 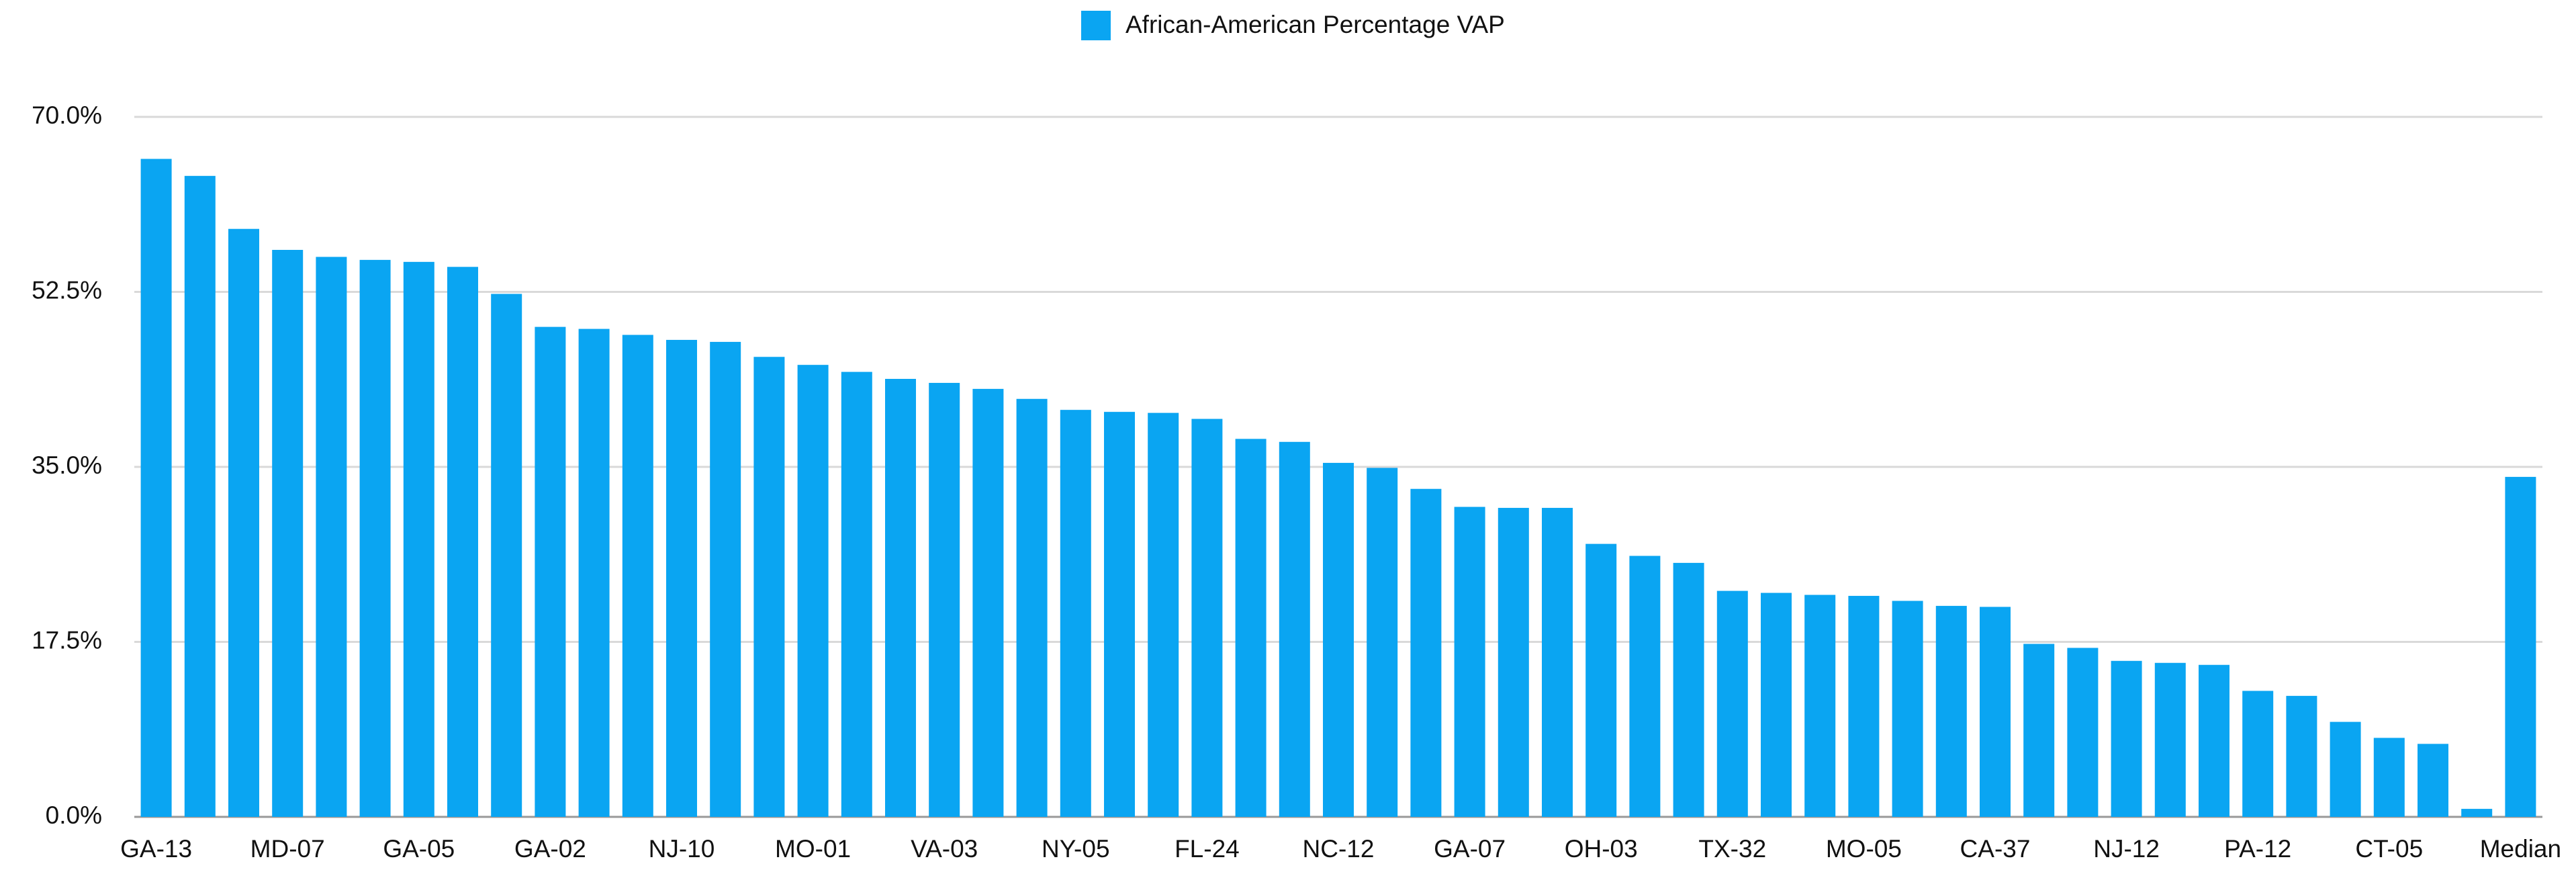 I want to click on x-tick-label: CA-37, so click(x=1995, y=849).